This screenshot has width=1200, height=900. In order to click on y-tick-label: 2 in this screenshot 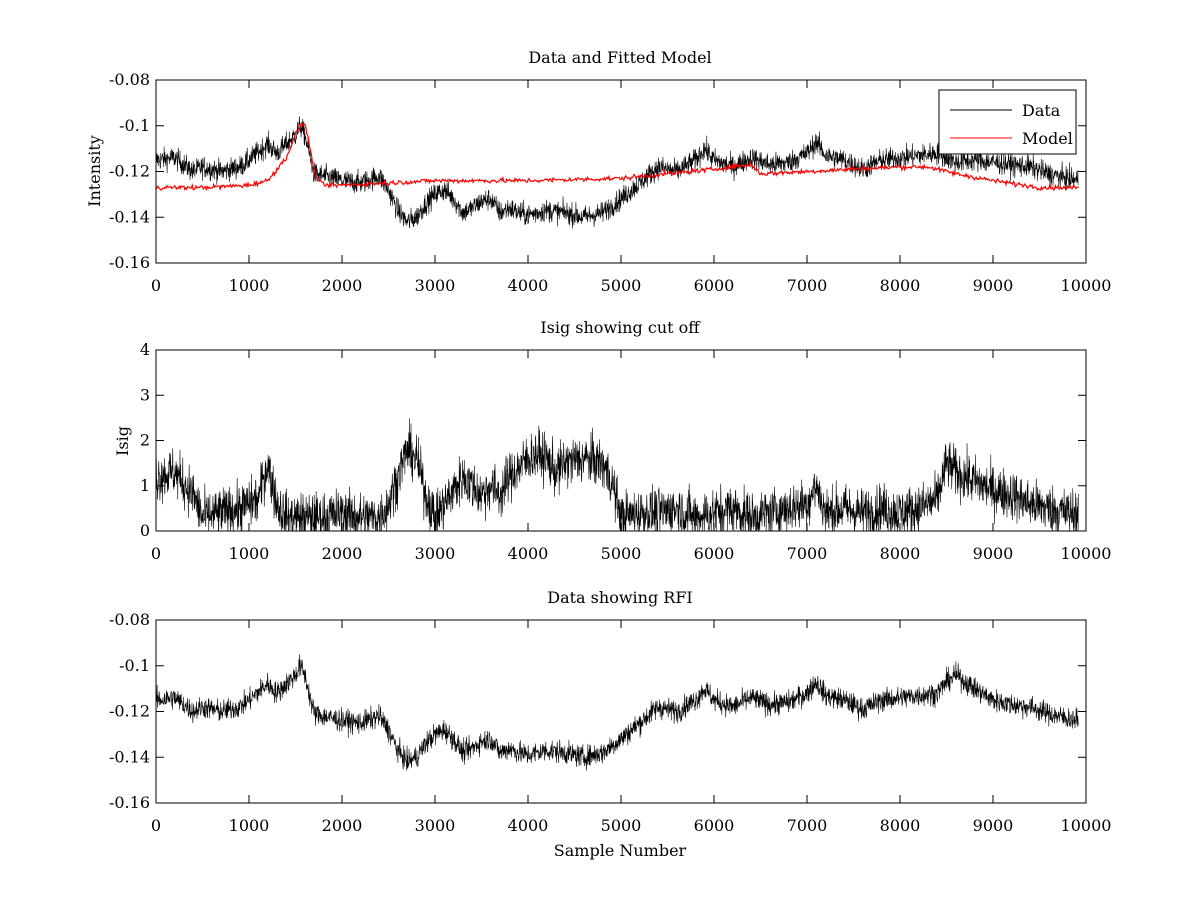, I will do `click(145, 440)`.